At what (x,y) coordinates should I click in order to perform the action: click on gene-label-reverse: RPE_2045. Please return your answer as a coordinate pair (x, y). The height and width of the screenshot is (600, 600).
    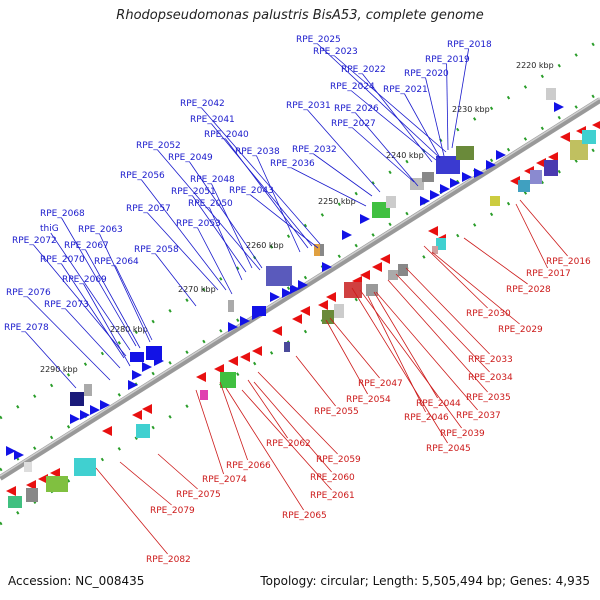
    Looking at the image, I should click on (448, 449).